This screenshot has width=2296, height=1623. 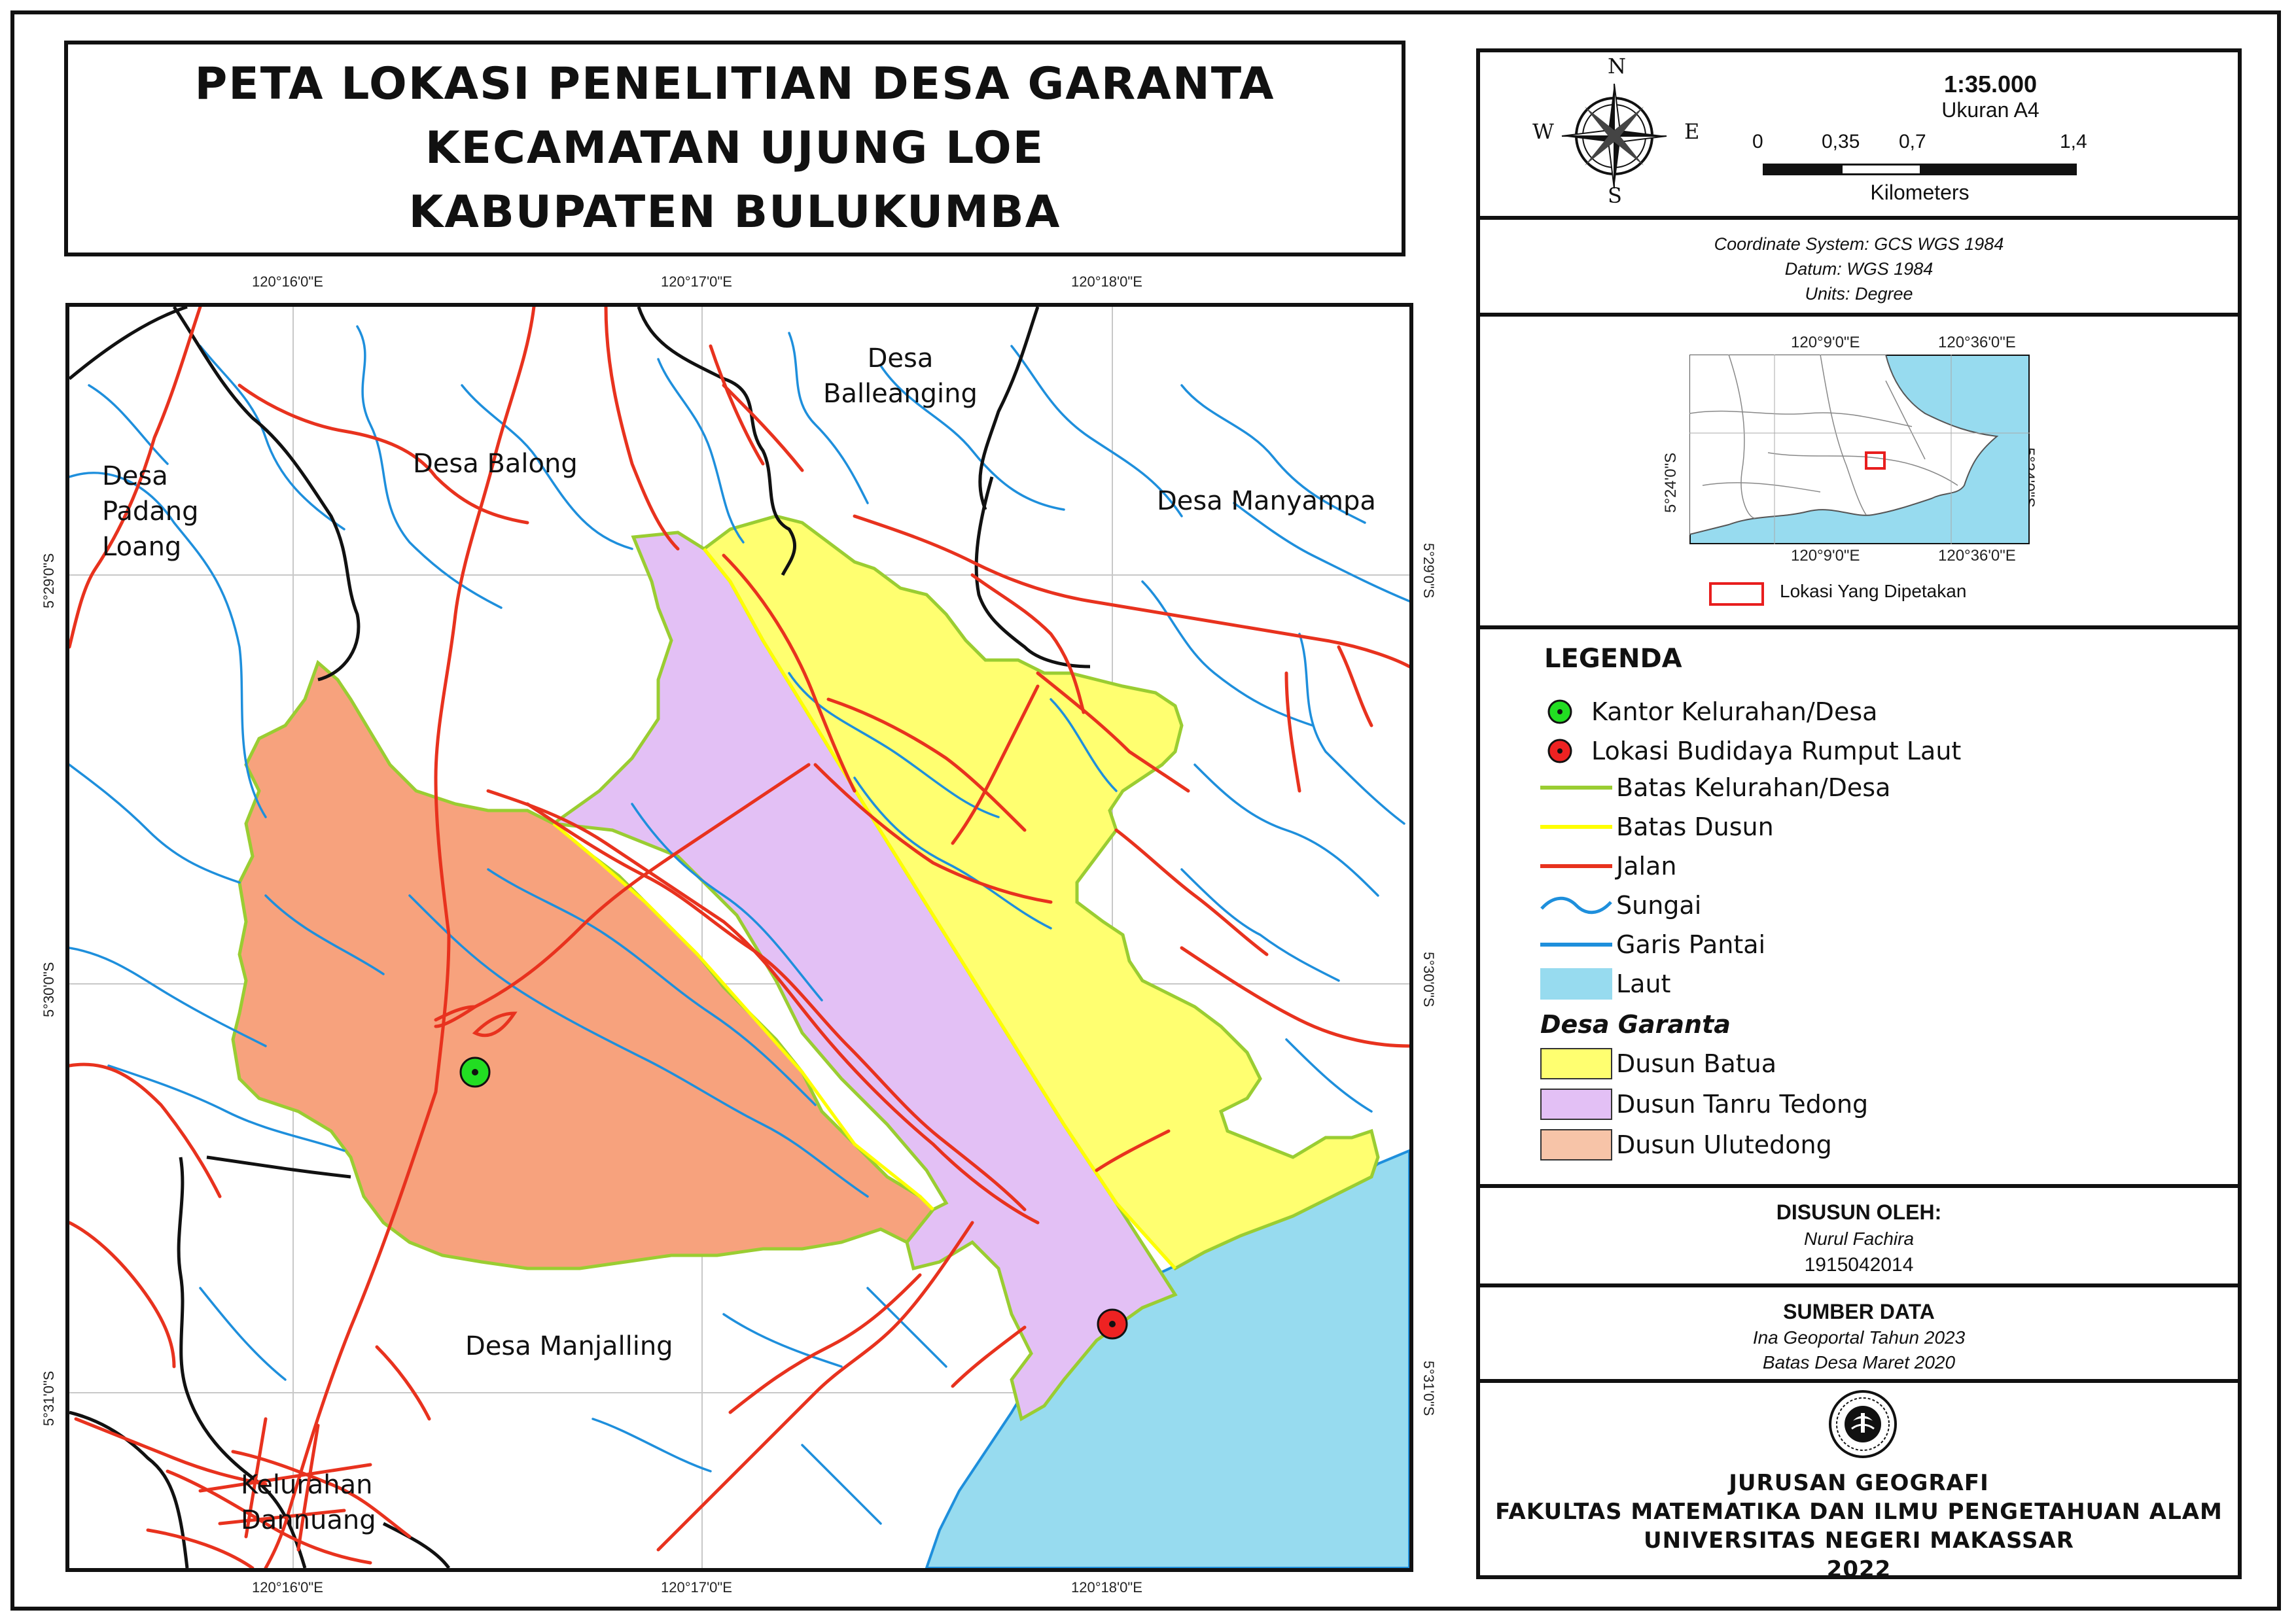 What do you see at coordinates (1112, 1324) in the screenshot?
I see `seaweed-location-marker` at bounding box center [1112, 1324].